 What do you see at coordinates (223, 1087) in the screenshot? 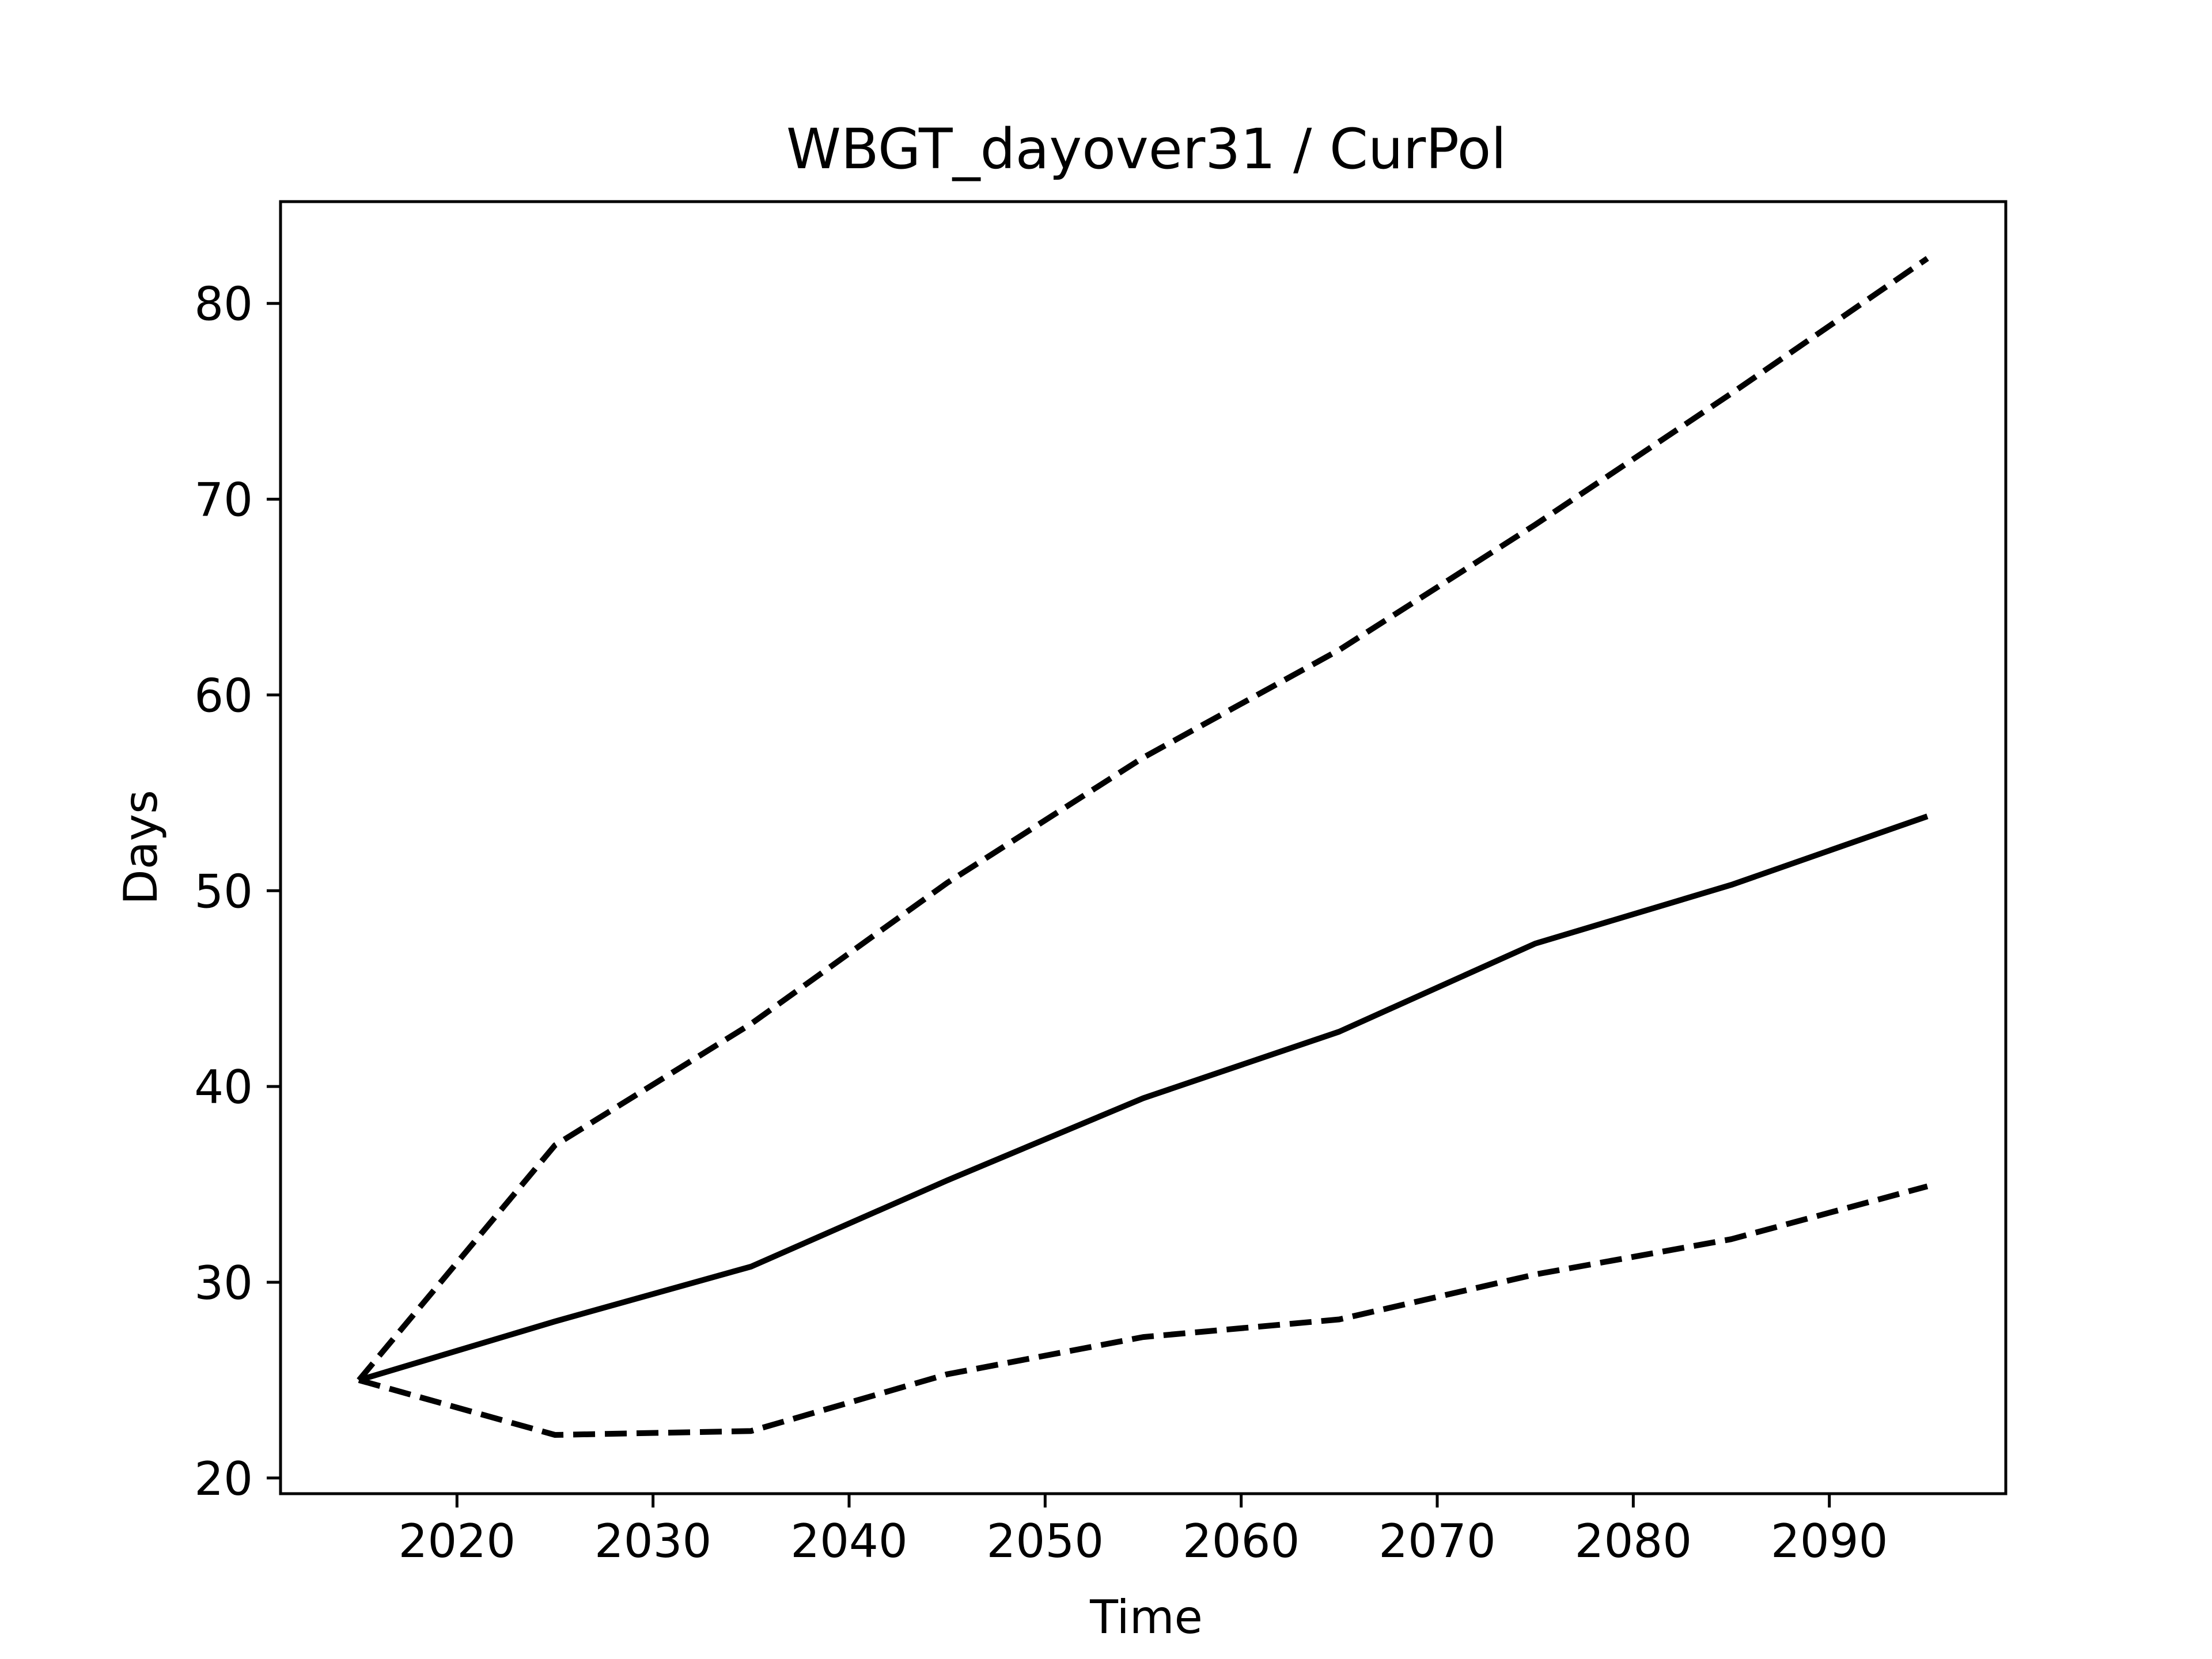
I see `y-tick-label-40: 40` at bounding box center [223, 1087].